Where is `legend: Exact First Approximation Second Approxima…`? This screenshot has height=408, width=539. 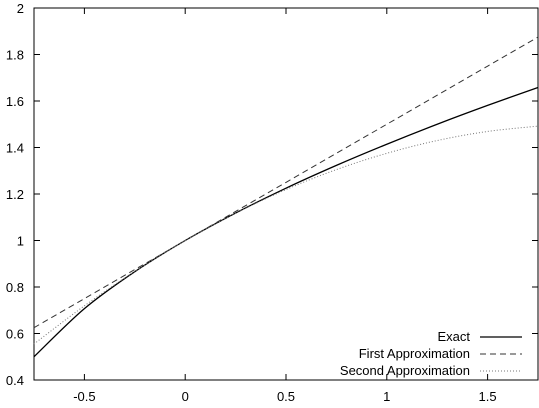
legend: Exact First Approximation Second Approxima… is located at coordinates (431, 353).